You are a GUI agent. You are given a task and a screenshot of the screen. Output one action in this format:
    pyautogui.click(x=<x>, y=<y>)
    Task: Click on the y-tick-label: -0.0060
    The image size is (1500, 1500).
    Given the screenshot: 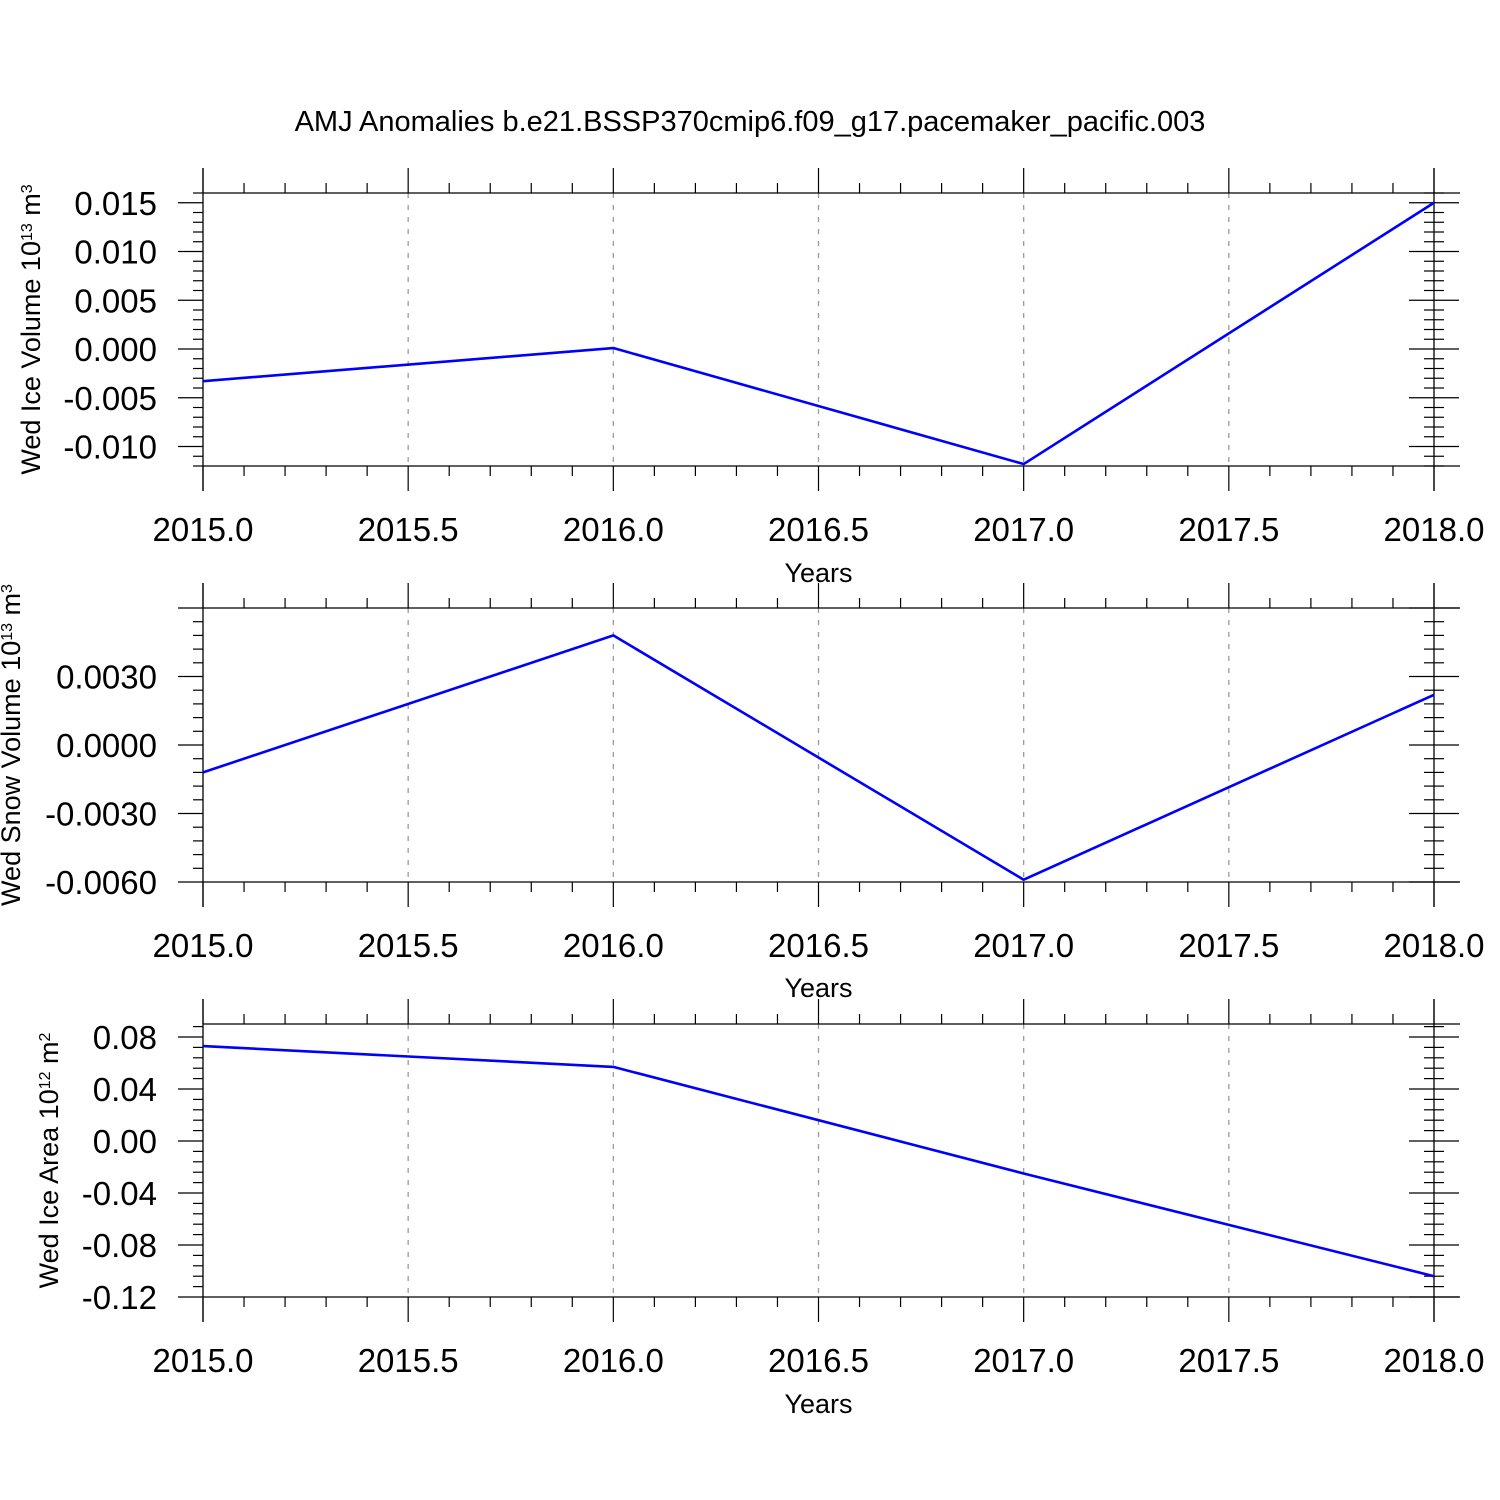 What is the action you would take?
    pyautogui.click(x=101, y=882)
    